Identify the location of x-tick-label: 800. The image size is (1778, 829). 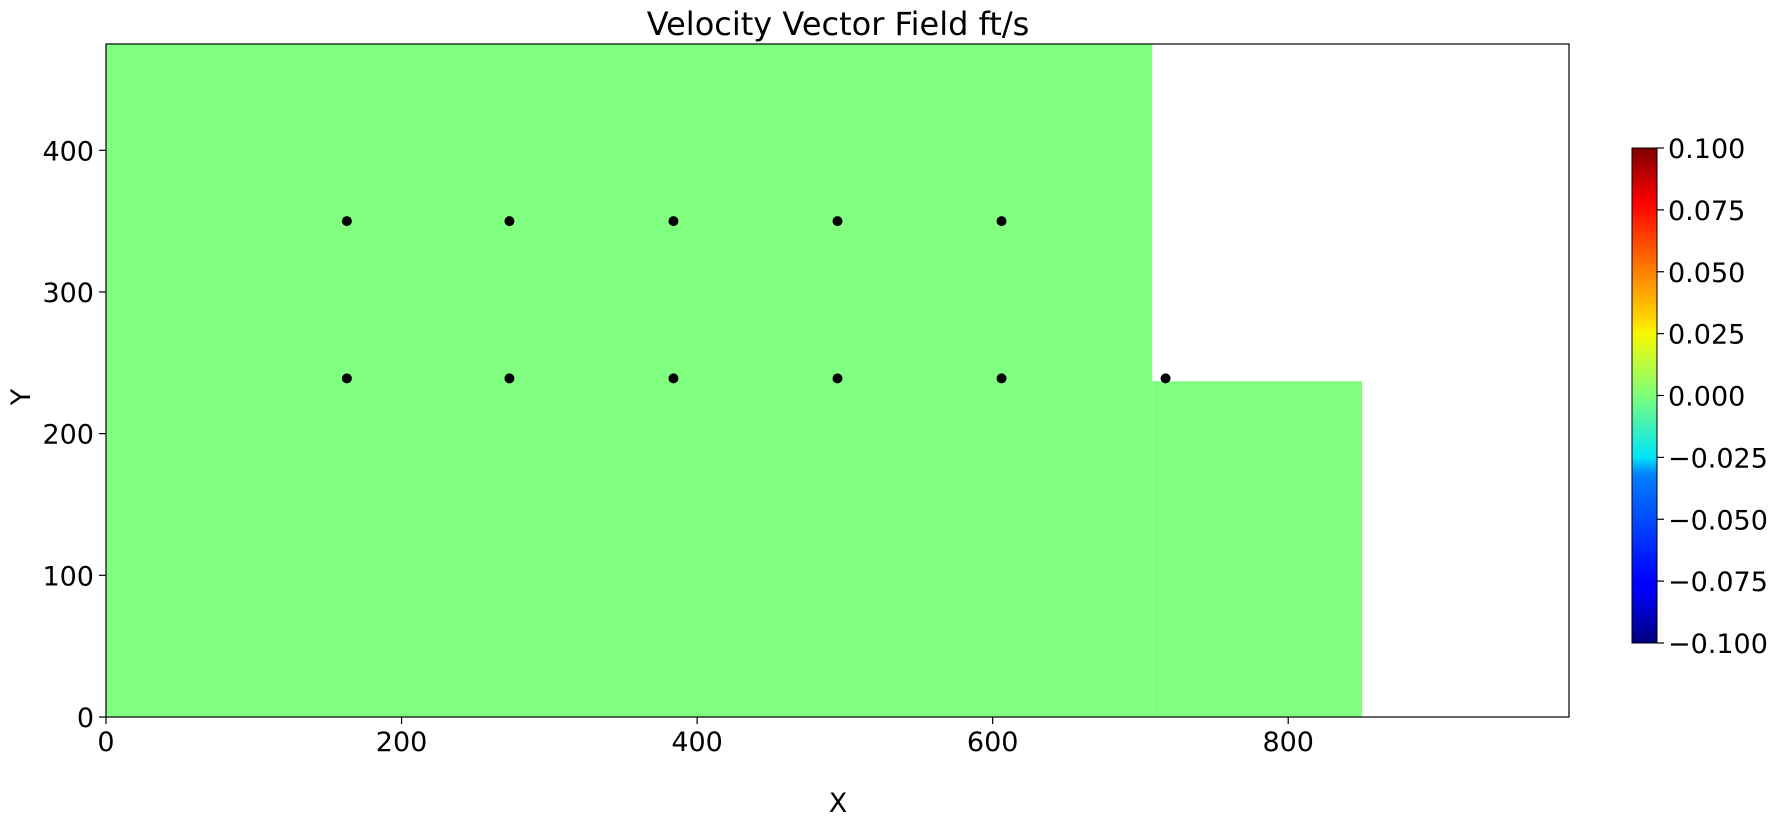
(1288, 742).